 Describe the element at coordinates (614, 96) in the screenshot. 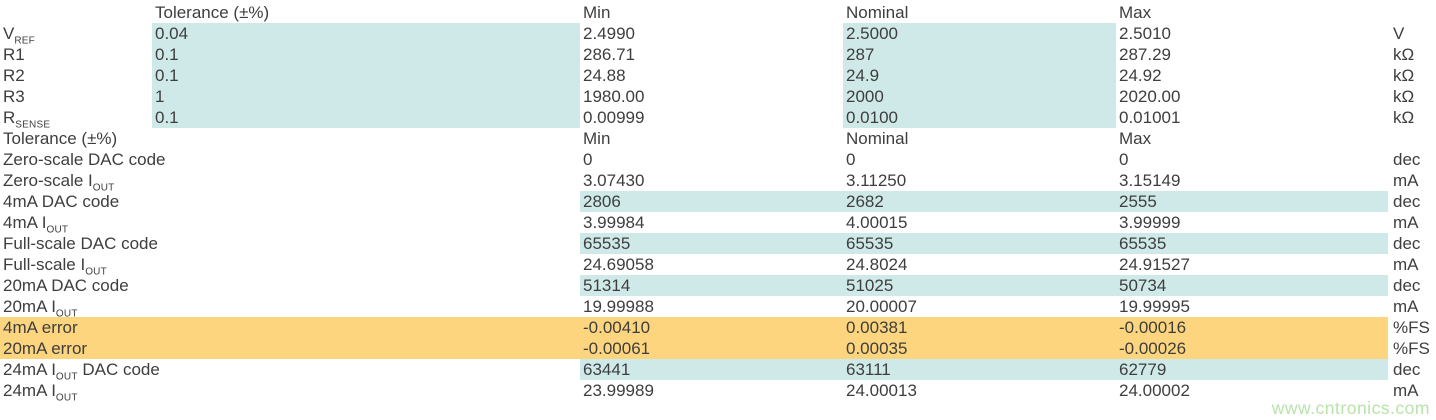

I see `min-value: 1980.00` at that location.